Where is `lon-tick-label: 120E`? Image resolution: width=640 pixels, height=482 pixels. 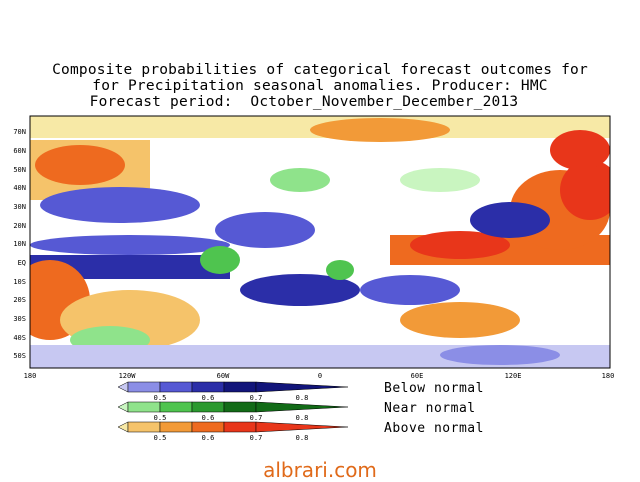
lon-tick-label: 120E is located at coordinates (513, 376).